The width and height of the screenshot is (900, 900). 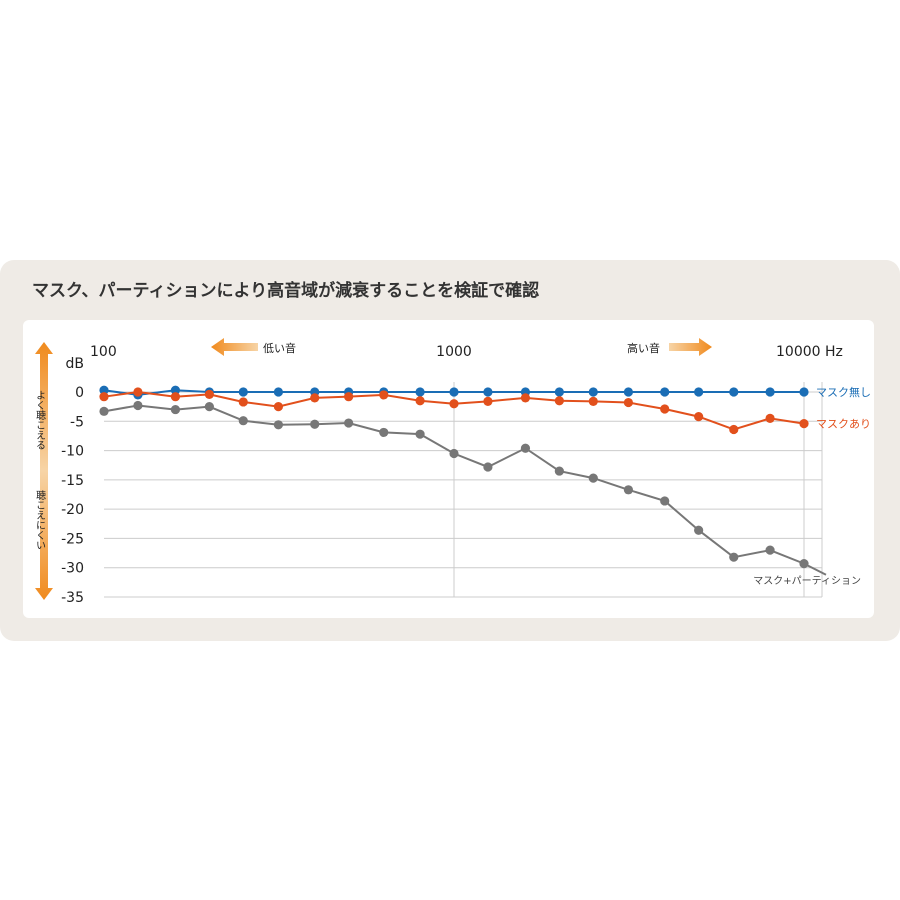 What do you see at coordinates (690, 347) in the screenshot?
I see `arrow-right-icon` at bounding box center [690, 347].